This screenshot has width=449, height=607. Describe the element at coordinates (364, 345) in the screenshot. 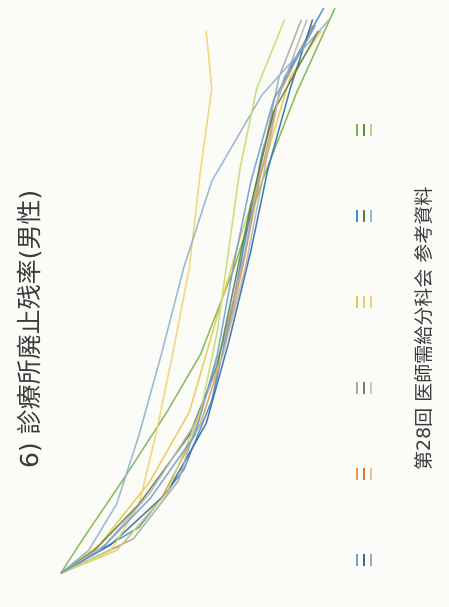

I see `legend` at that location.